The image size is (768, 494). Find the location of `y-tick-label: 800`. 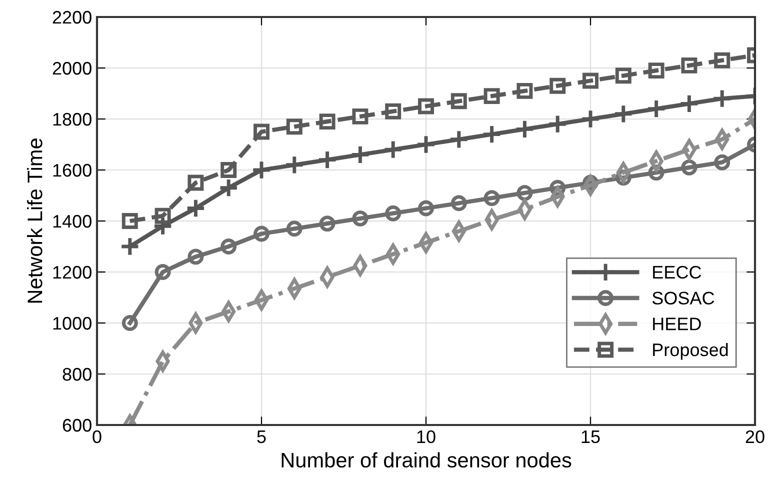

y-tick-label: 800 is located at coordinates (77, 374).